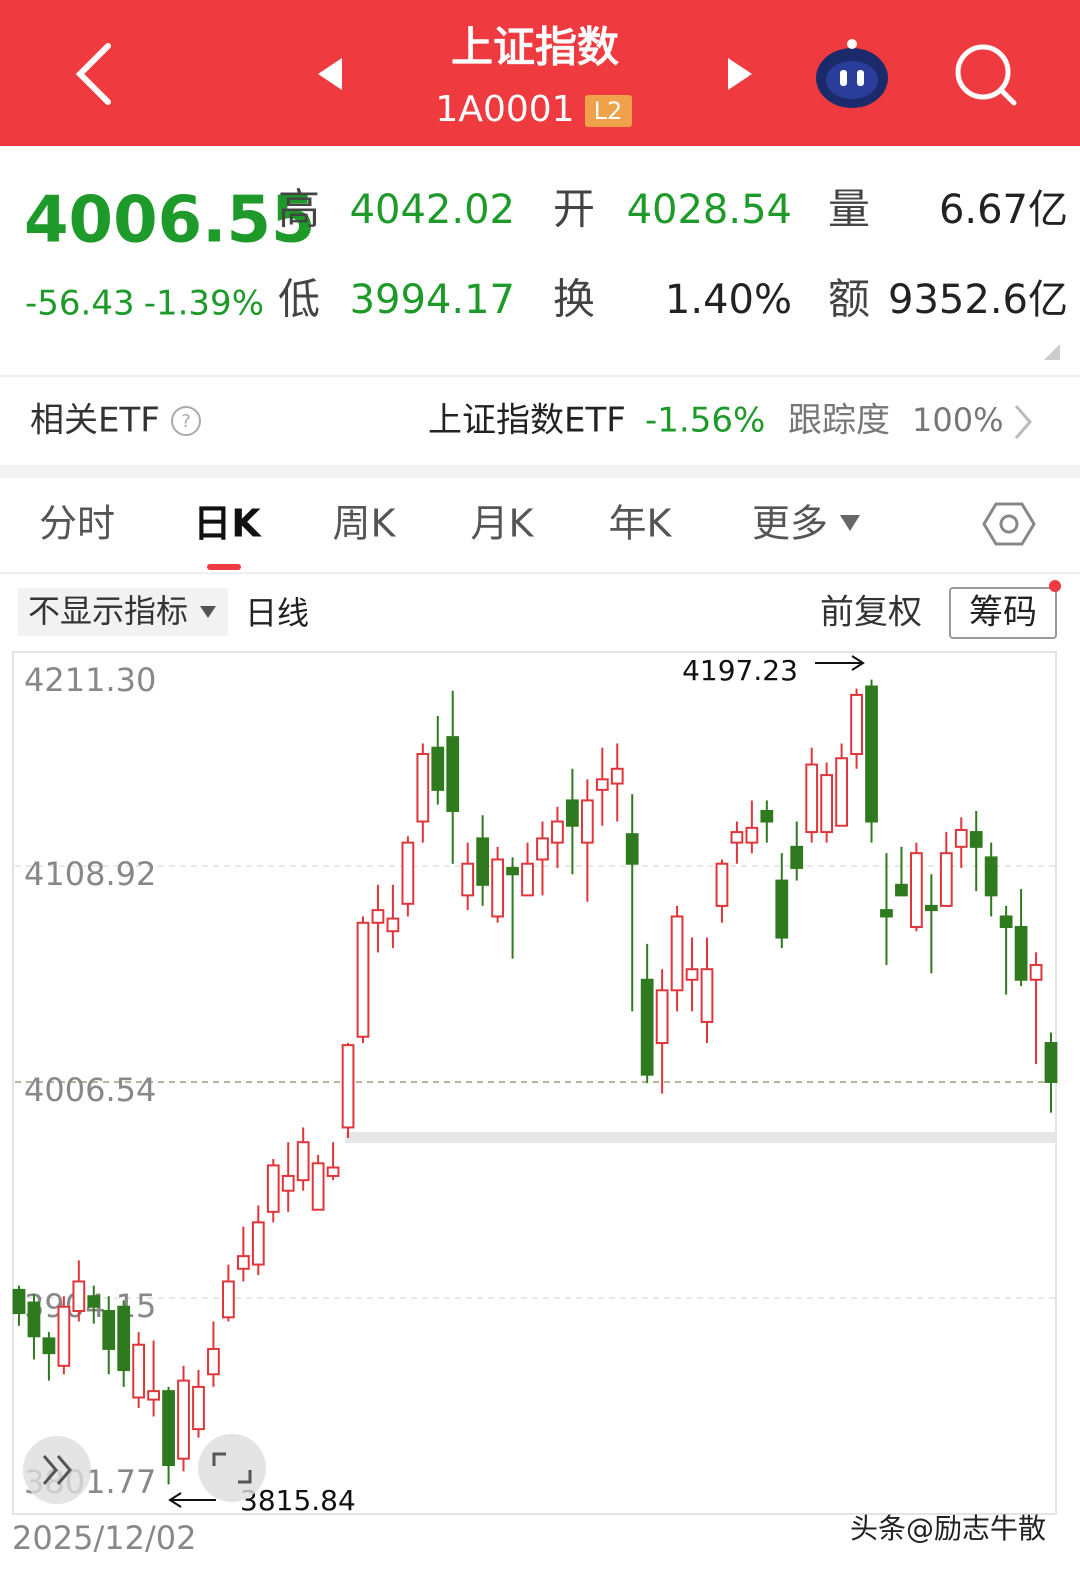 The width and height of the screenshot is (1080, 1584). I want to click on tracking-value: 100%, so click(957, 420).